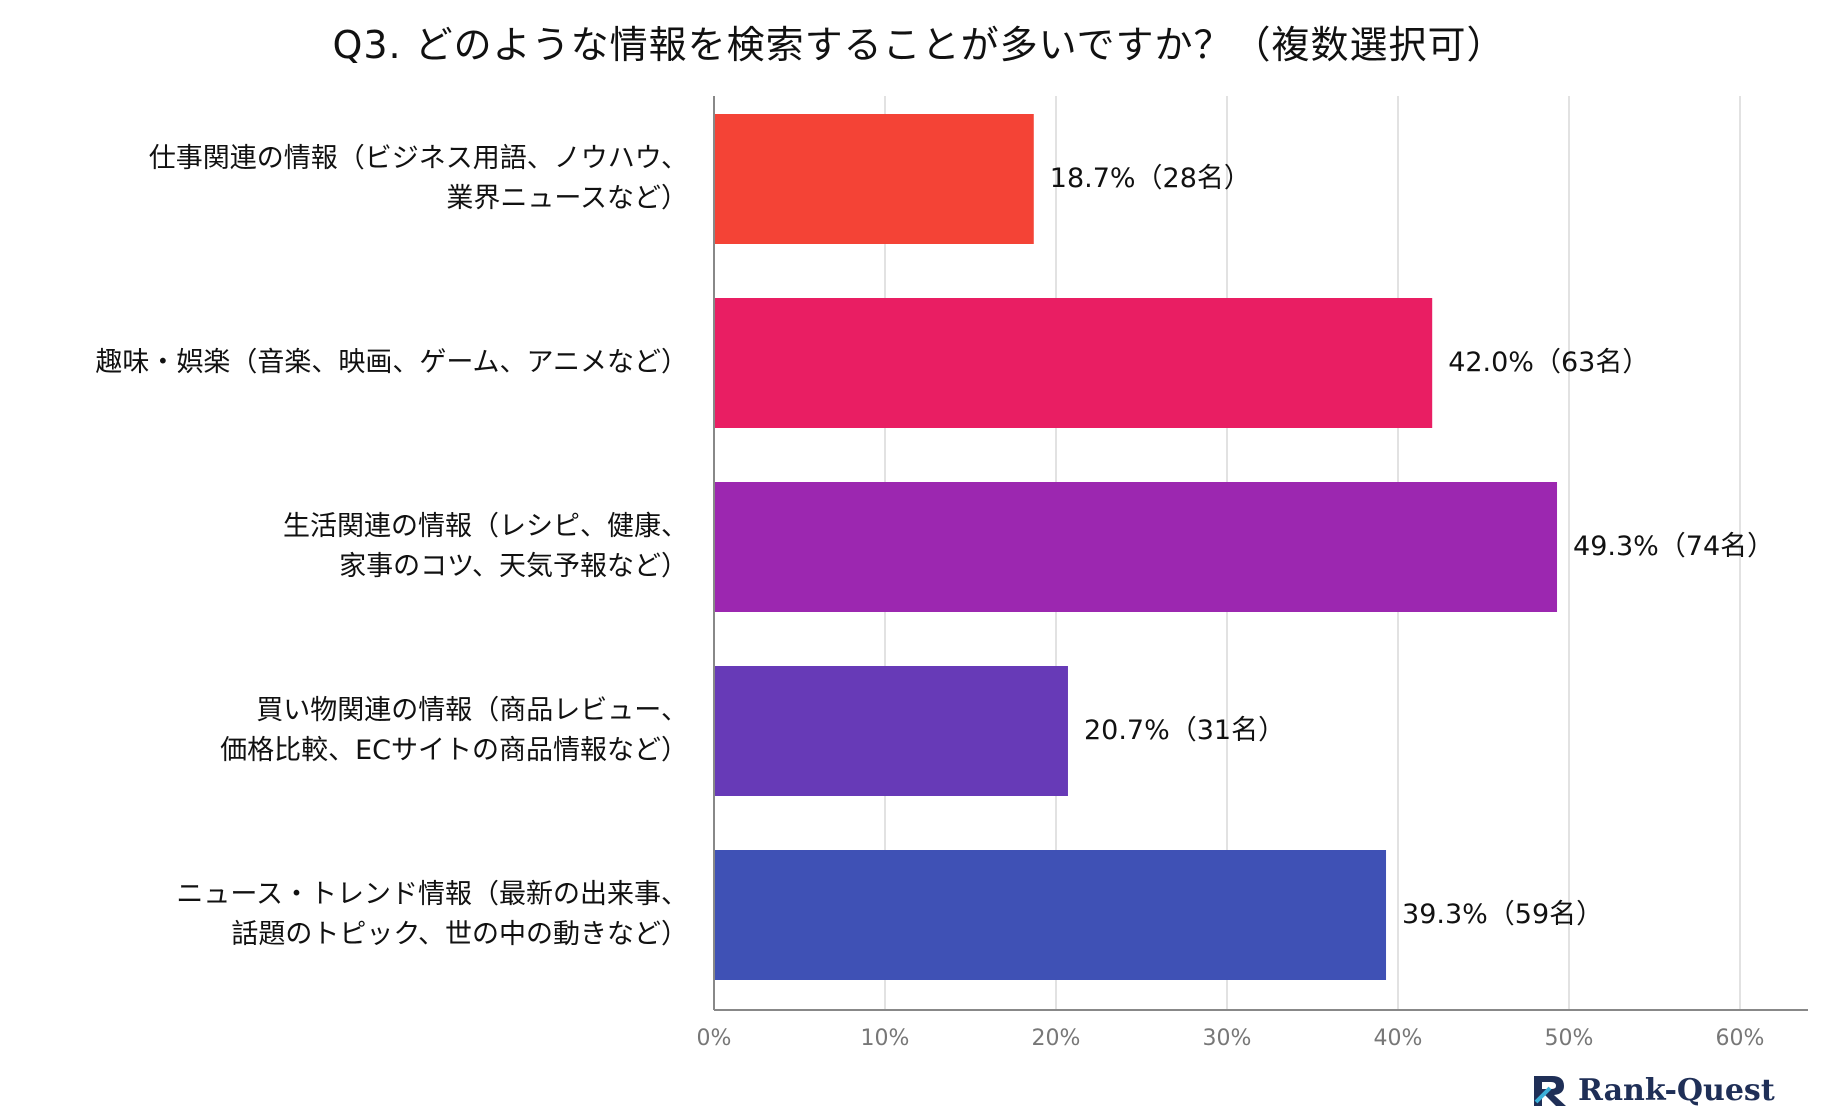  Describe the element at coordinates (567, 198) in the screenshot. I see `category-label-line: 業界ニュースなど）` at that location.